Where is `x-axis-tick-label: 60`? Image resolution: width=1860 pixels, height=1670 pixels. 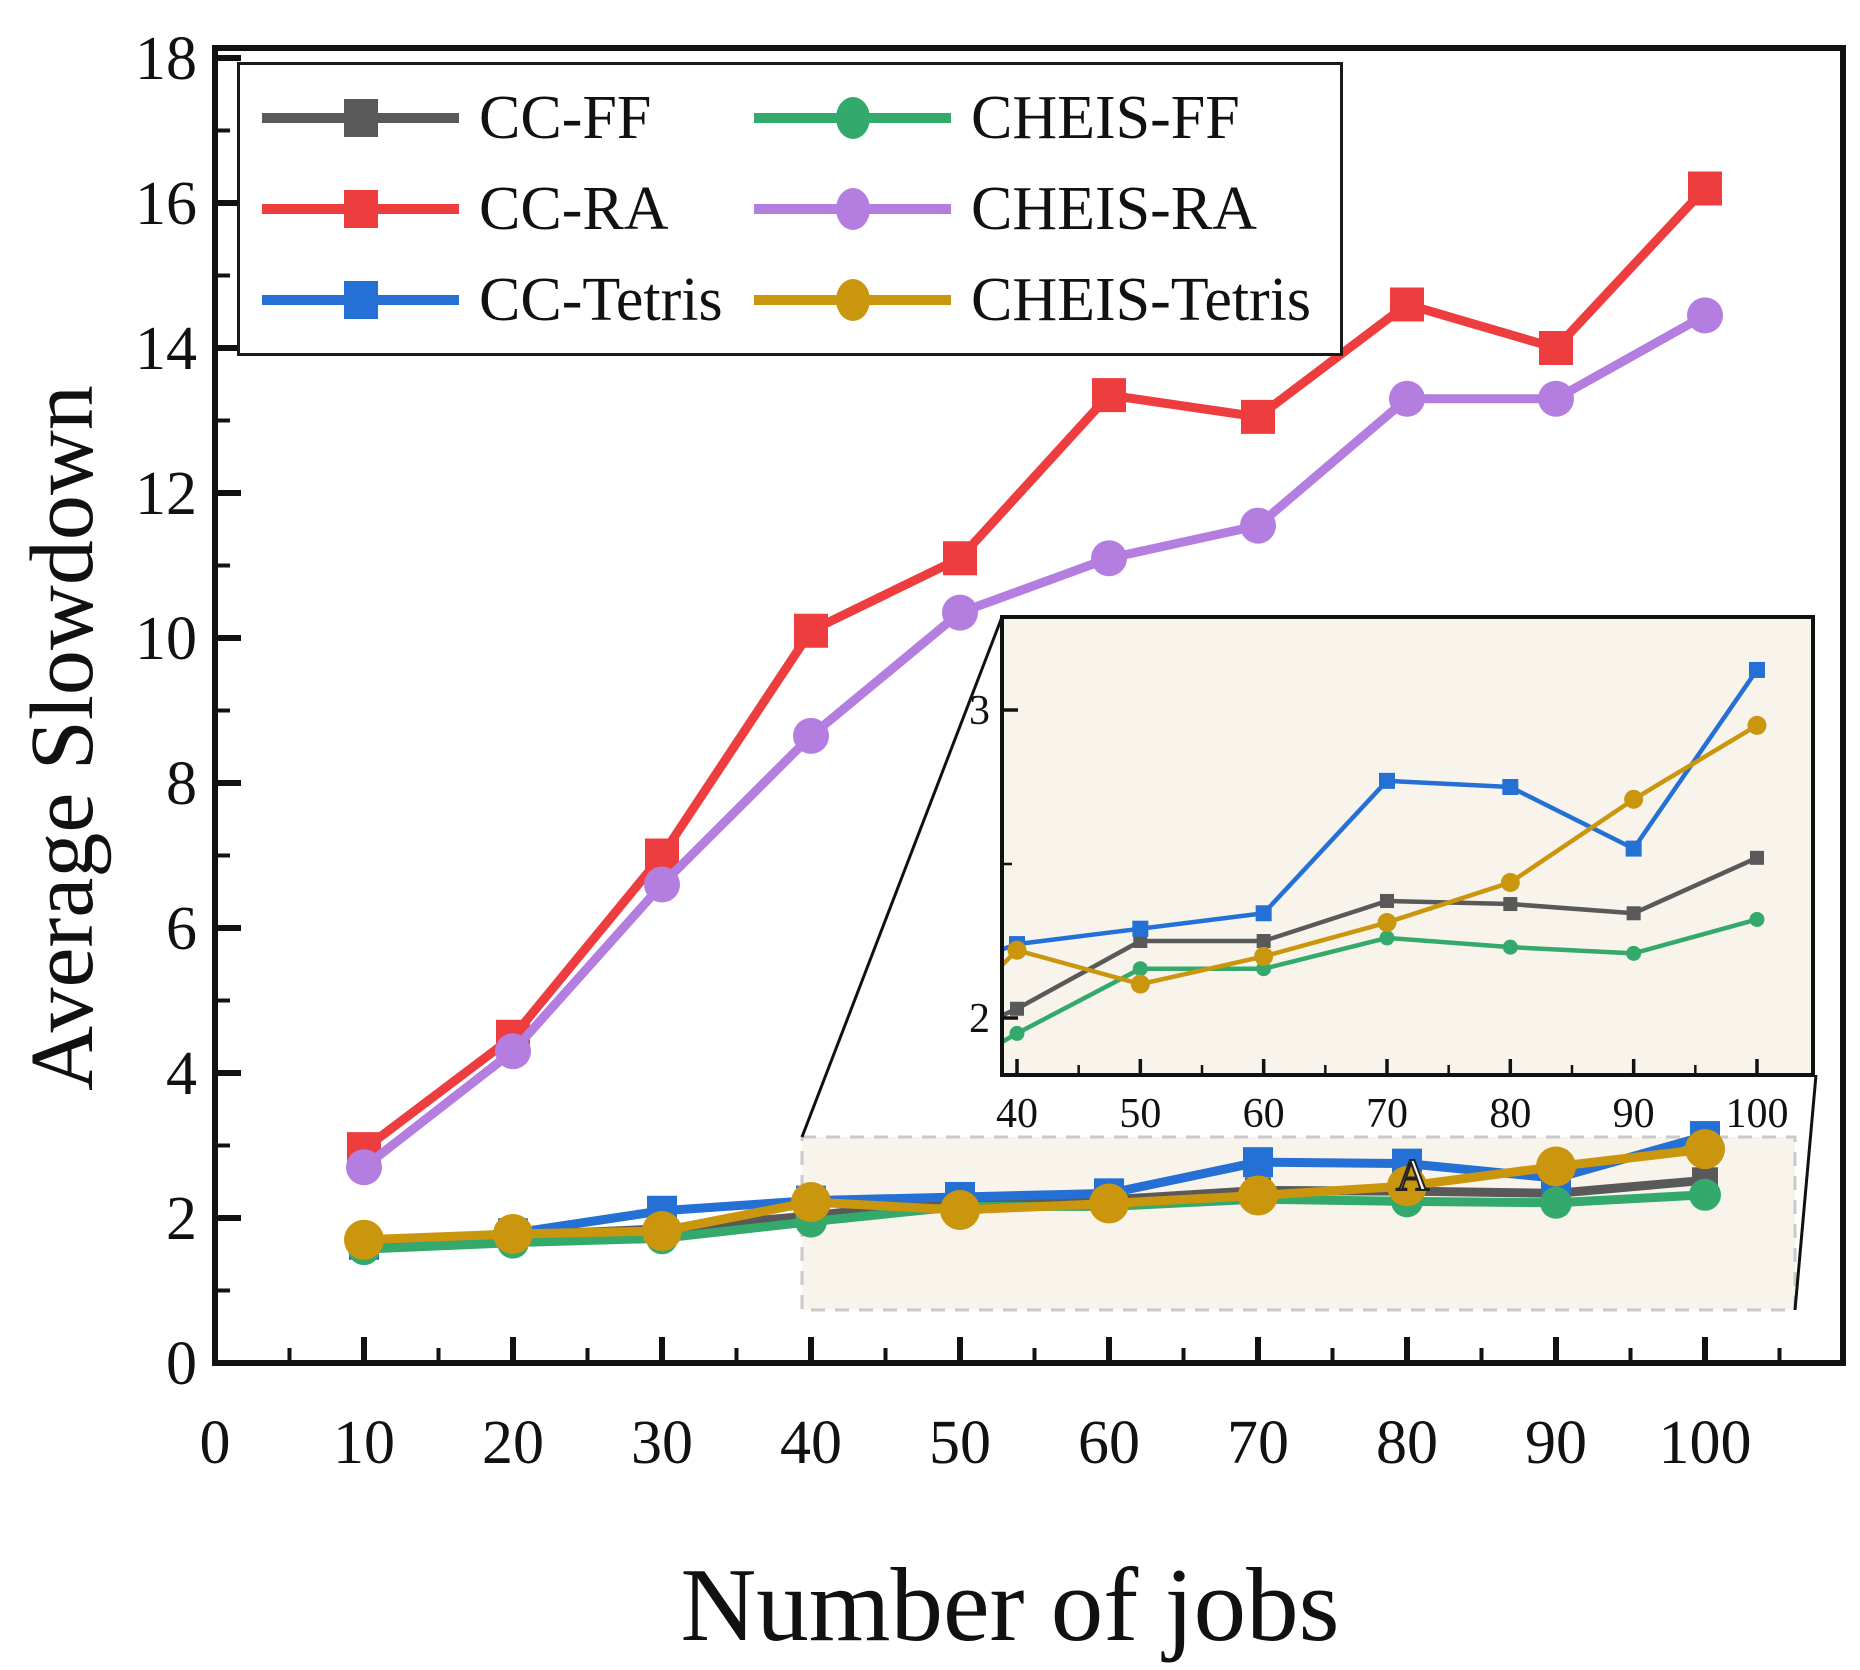
x-axis-tick-label: 60 is located at coordinates (1109, 1443).